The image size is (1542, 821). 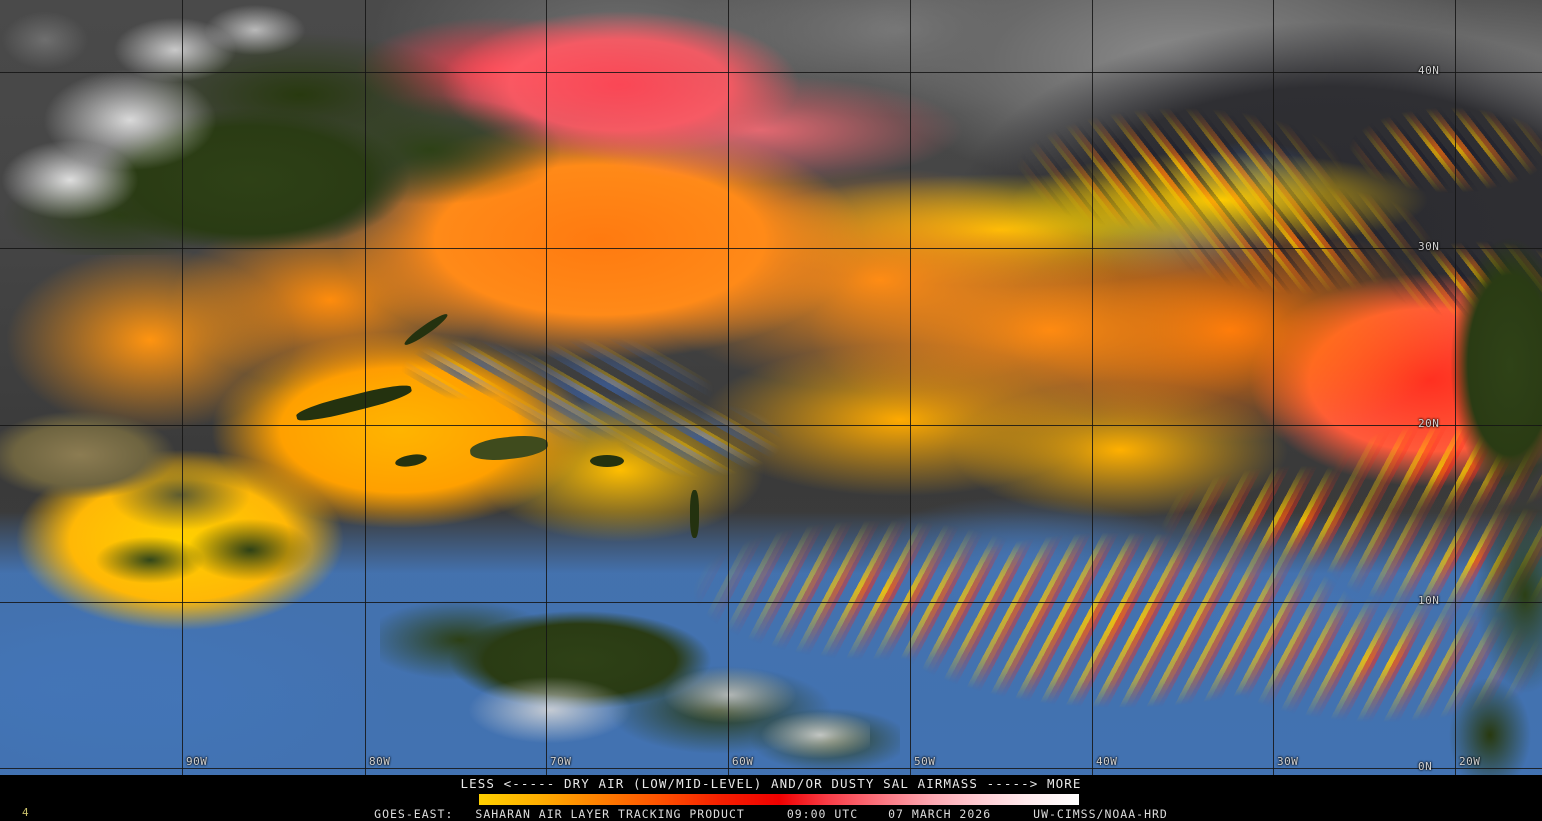 I want to click on dry-air-colorbar, so click(x=779, y=799).